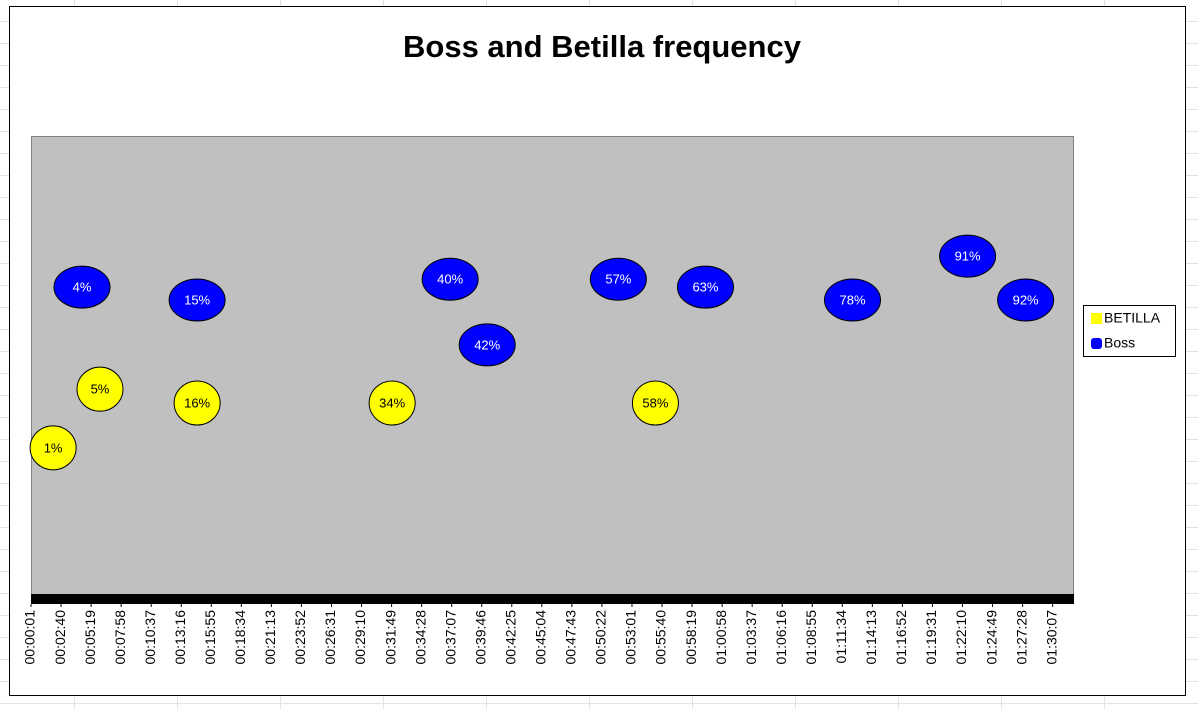 The image size is (1198, 709). I want to click on chart-title: Boss and Betilla frequency, so click(602, 46).